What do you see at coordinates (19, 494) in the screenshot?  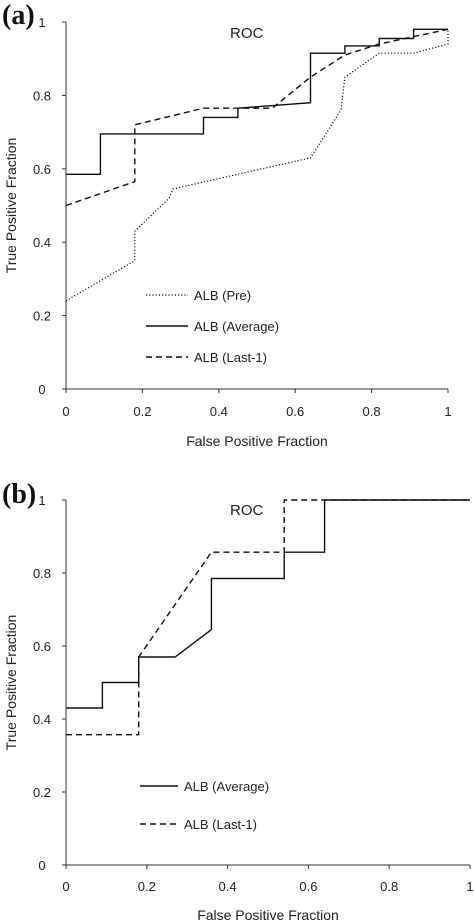 I see `panel-label: (b)` at bounding box center [19, 494].